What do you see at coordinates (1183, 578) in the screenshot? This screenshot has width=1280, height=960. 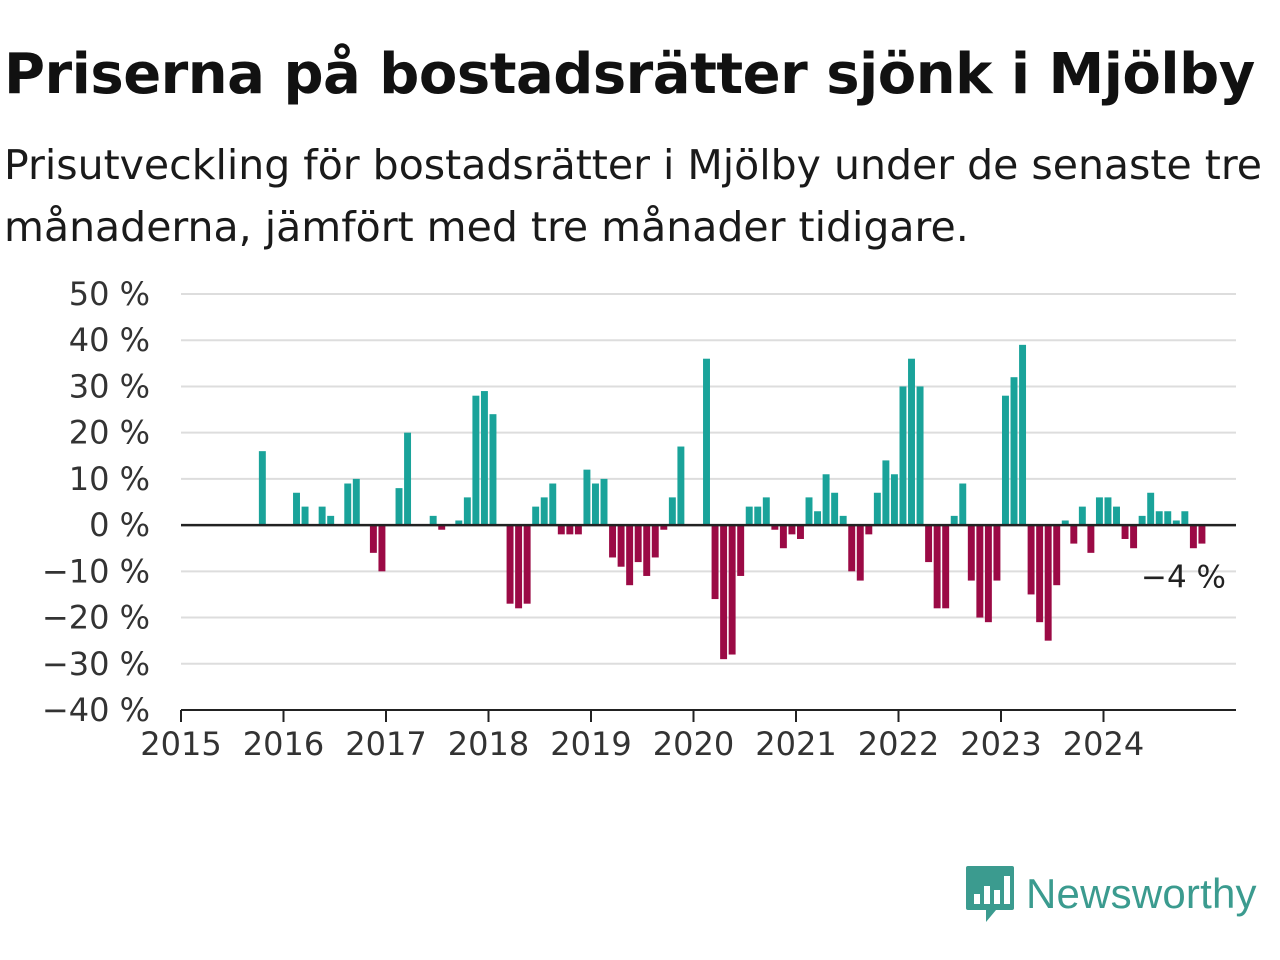 I see `last-value-label: −4 %` at bounding box center [1183, 578].